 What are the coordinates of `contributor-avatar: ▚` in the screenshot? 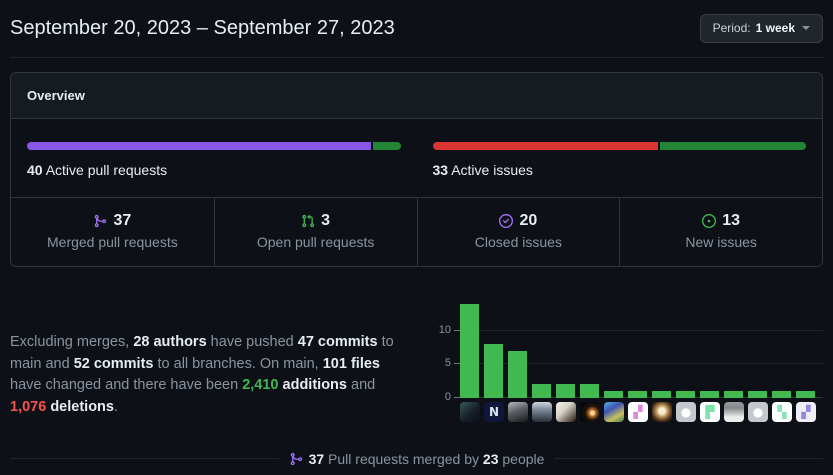 It's located at (782, 411).